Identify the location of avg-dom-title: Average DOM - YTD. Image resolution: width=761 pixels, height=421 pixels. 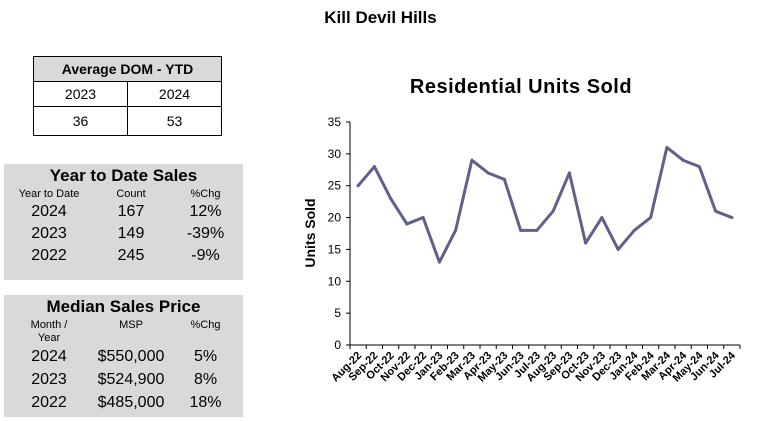
(127, 69).